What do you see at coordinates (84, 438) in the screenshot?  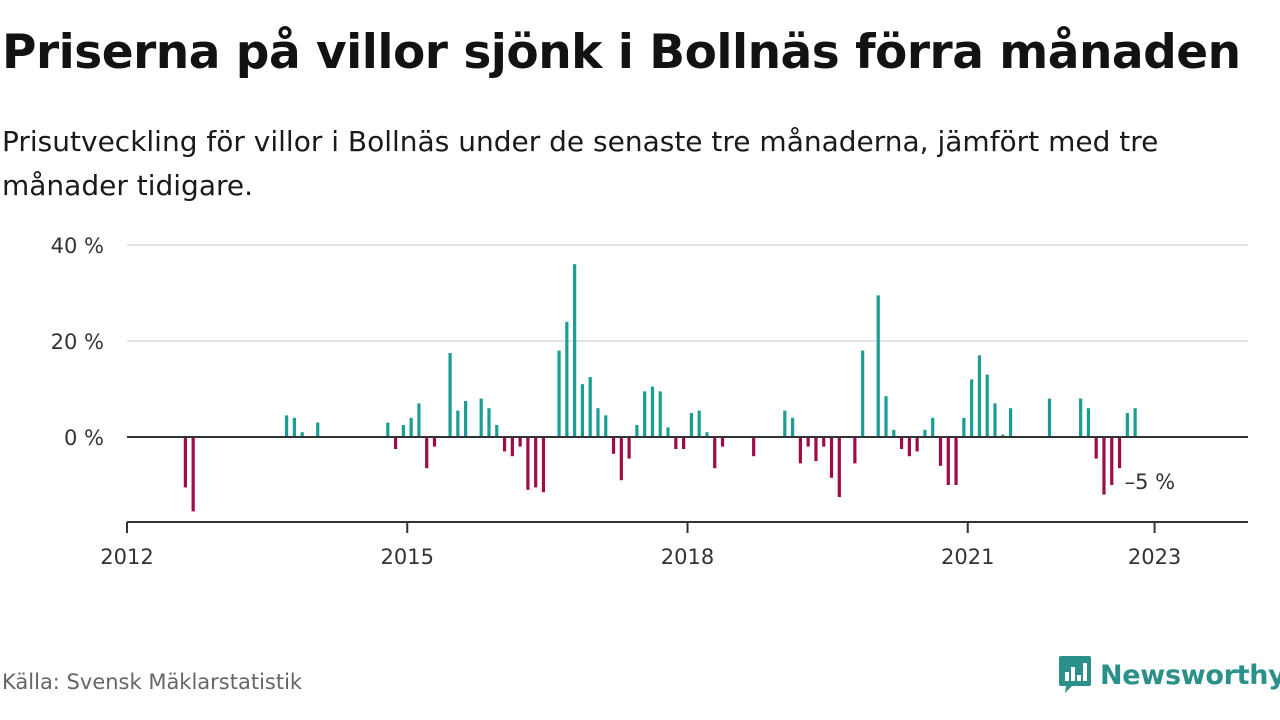 I see `y-tick-label: 0 %` at bounding box center [84, 438].